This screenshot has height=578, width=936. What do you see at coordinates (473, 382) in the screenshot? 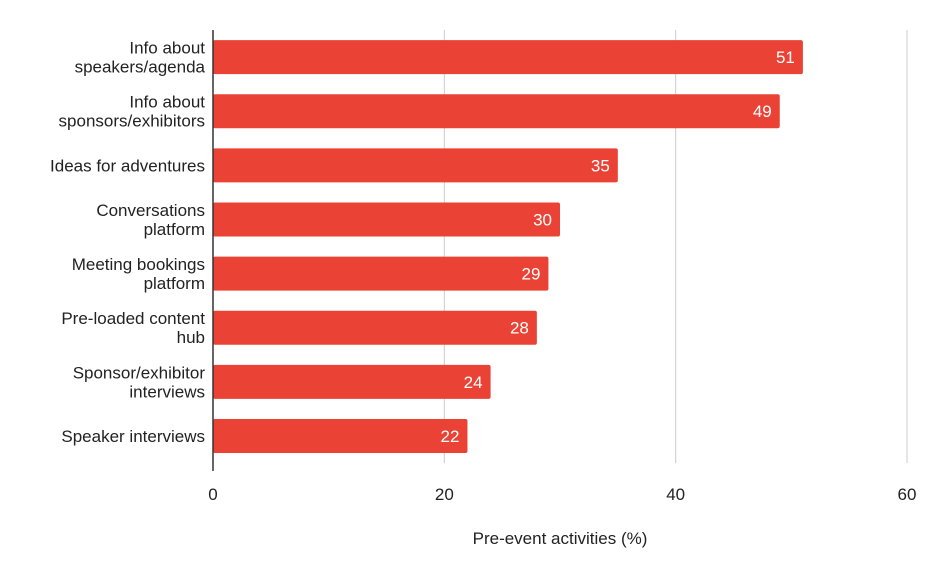
I see `data-label: 24` at bounding box center [473, 382].